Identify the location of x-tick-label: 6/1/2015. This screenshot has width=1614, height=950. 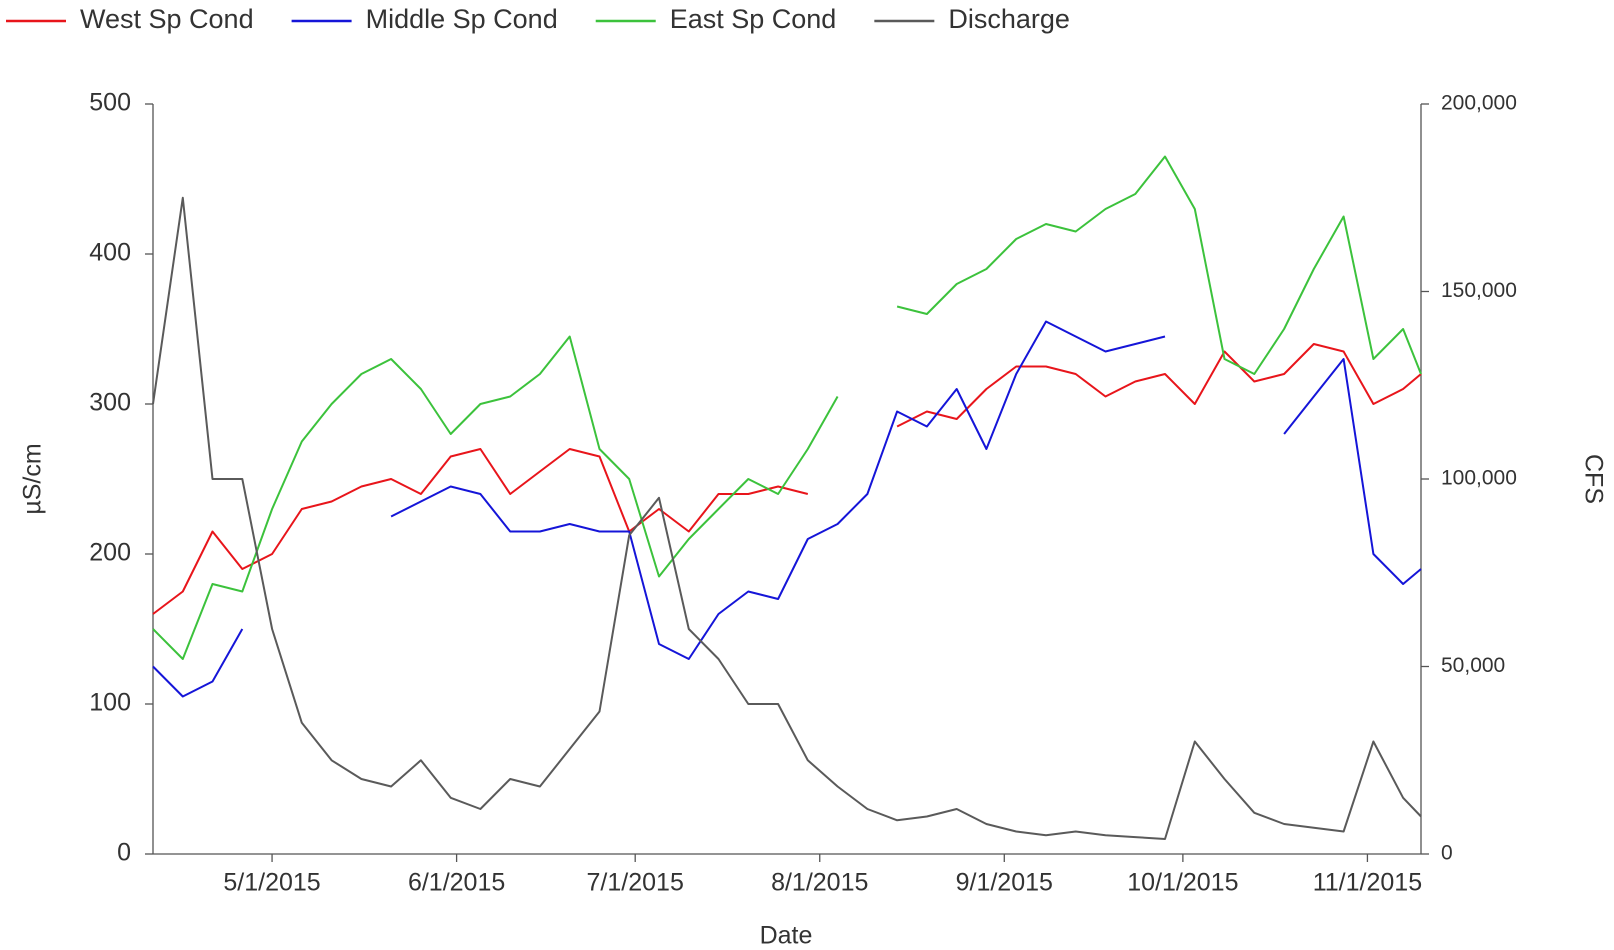
(456, 883).